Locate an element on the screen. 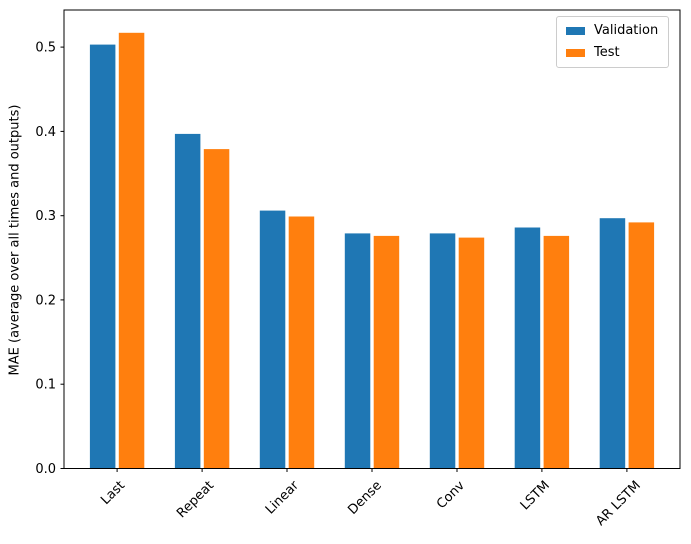  legend-label-test: Test is located at coordinates (607, 52).